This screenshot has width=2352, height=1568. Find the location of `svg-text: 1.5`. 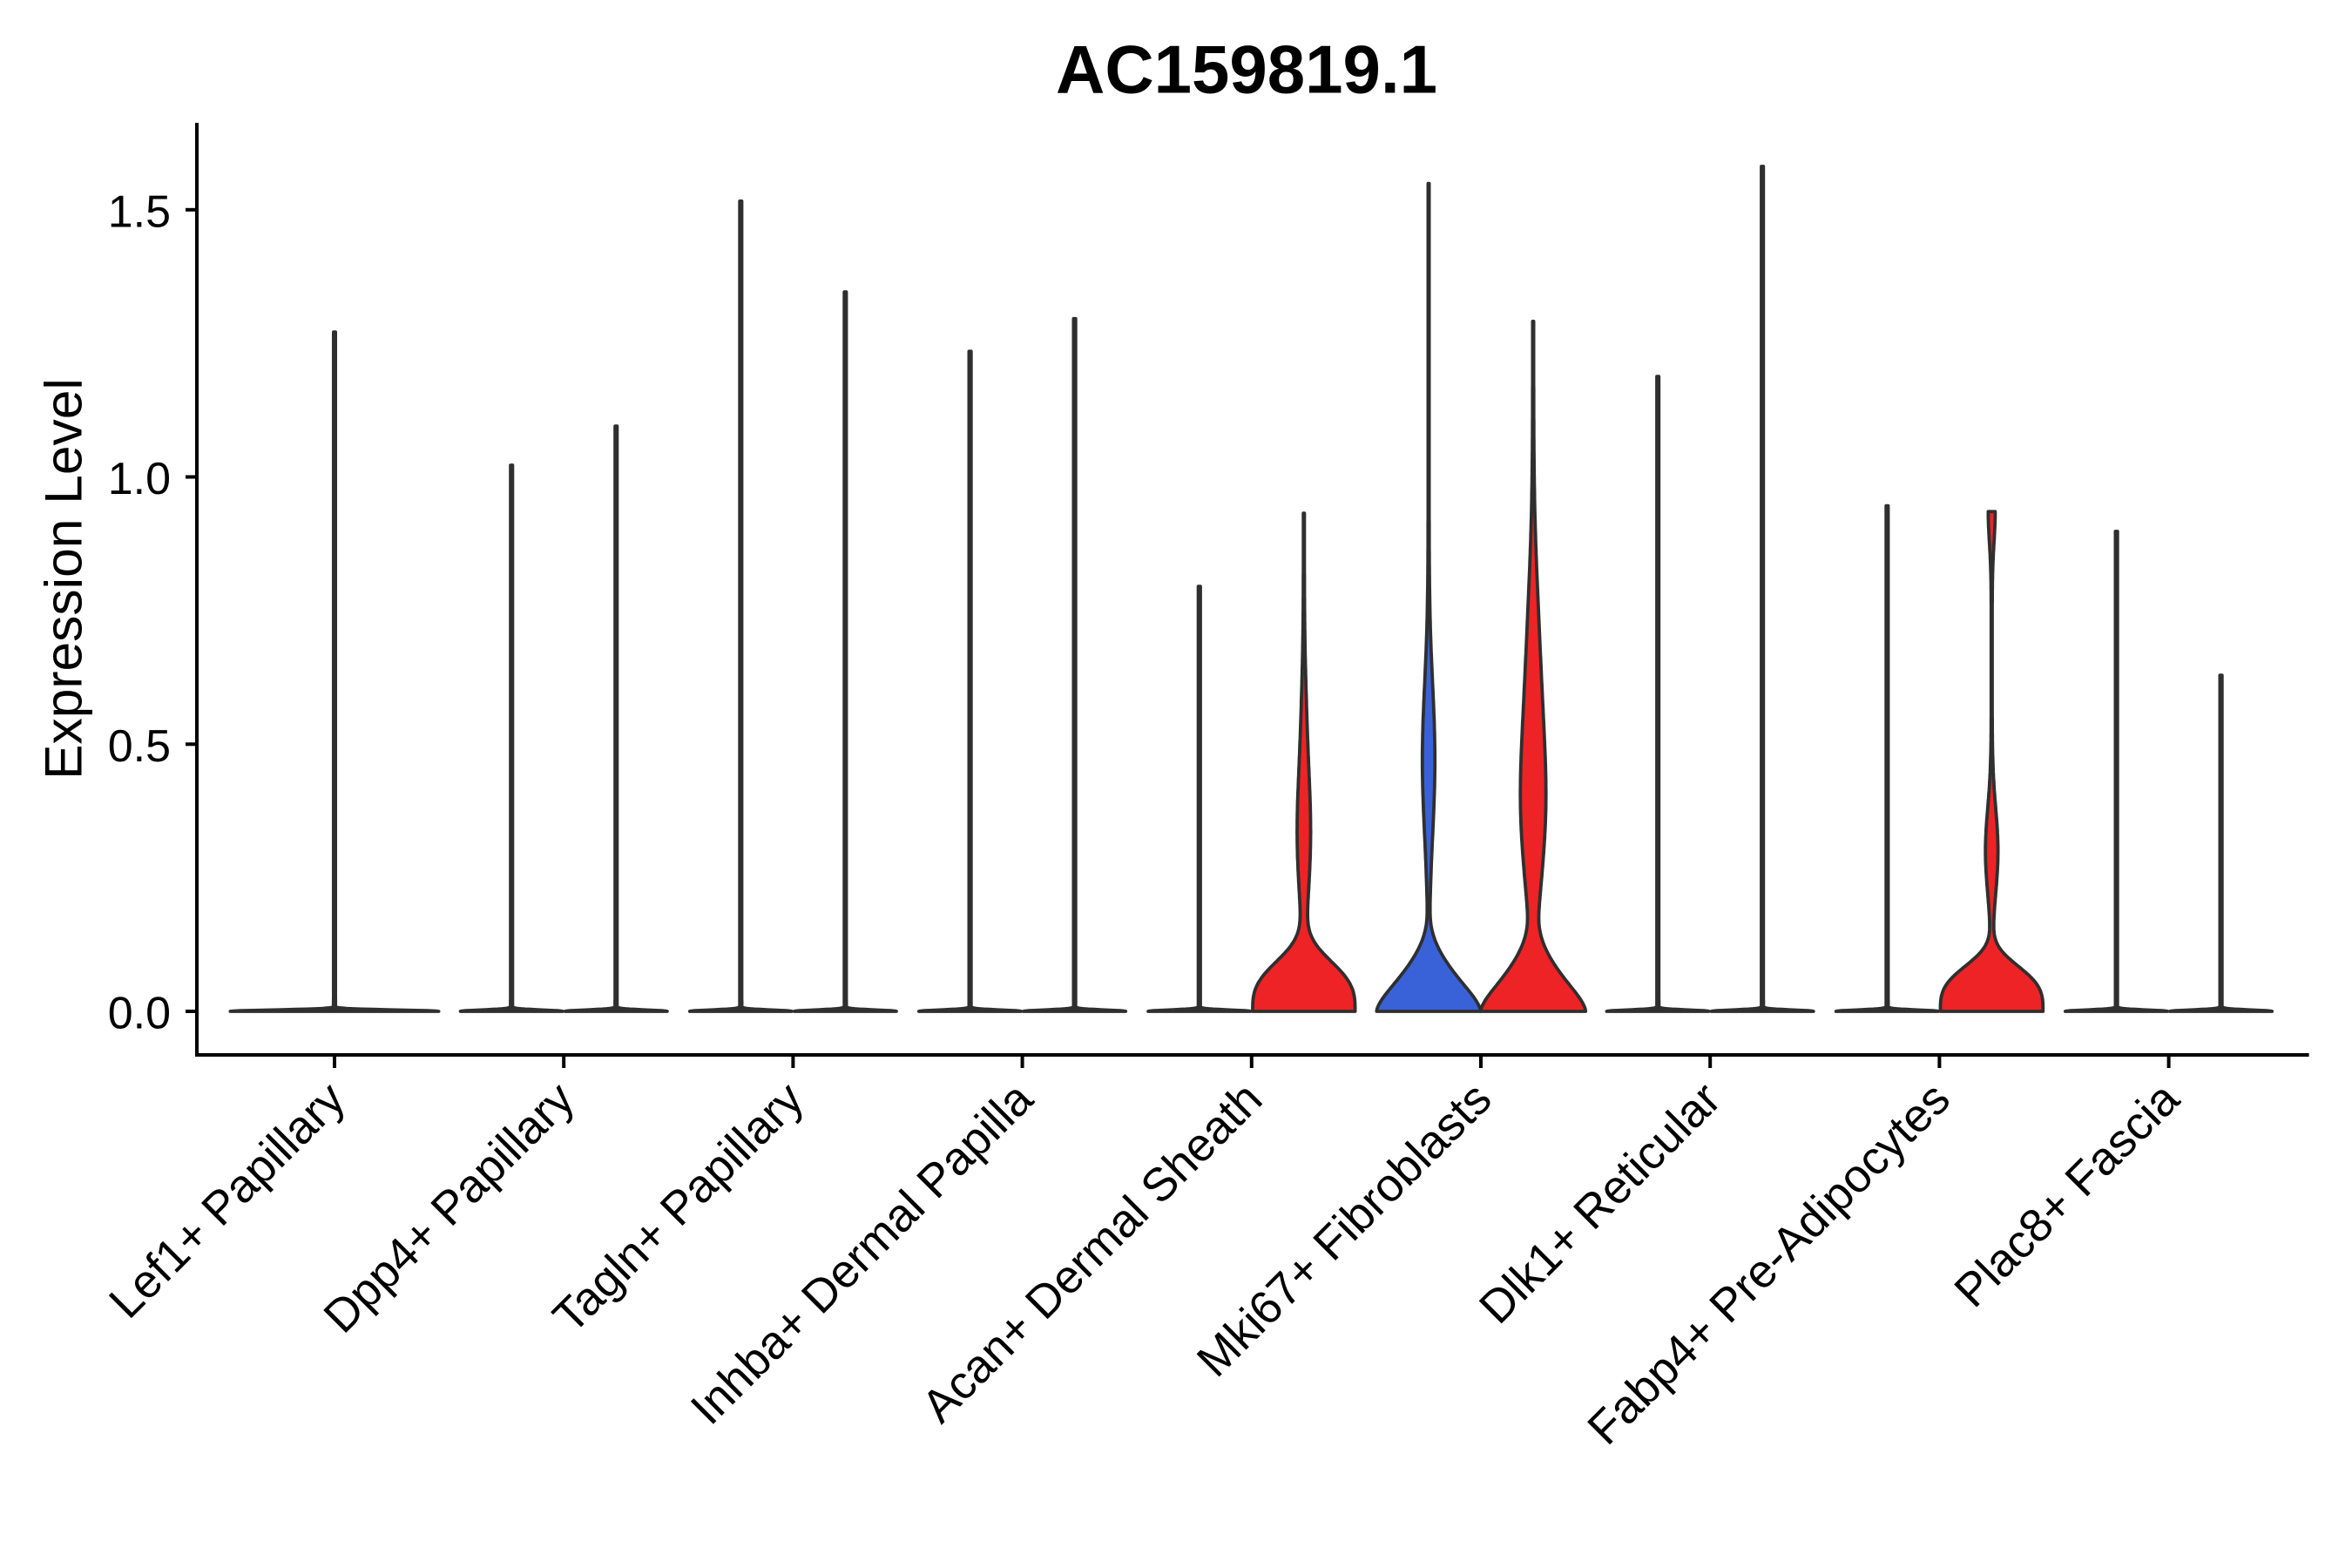

svg-text: 1.5 is located at coordinates (139, 211).